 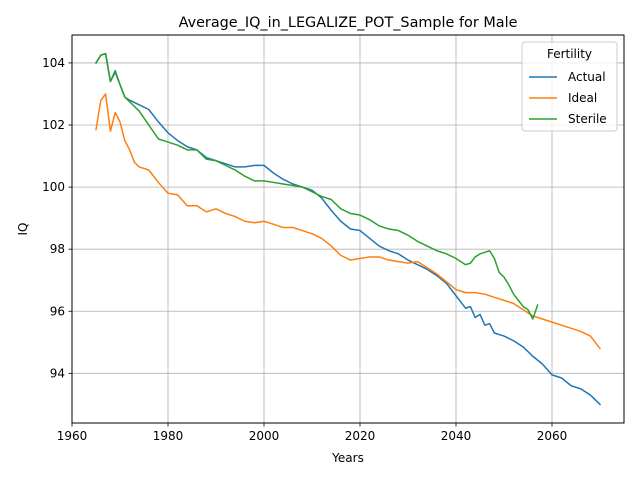 I want to click on legend-box, so click(x=569, y=86).